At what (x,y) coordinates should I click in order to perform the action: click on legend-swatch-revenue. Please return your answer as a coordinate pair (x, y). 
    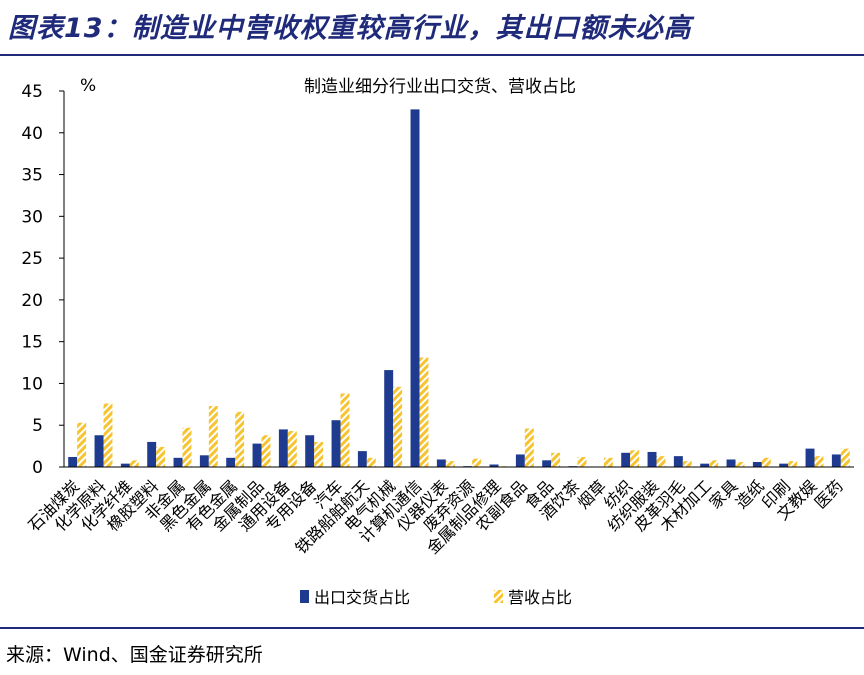
    Looking at the image, I should click on (498, 596).